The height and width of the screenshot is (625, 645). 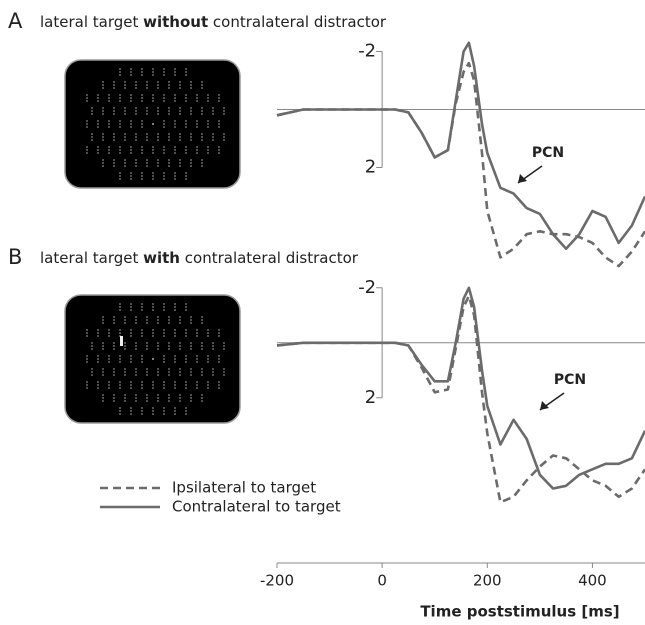 What do you see at coordinates (15, 257) in the screenshot?
I see `panel-letter: B` at bounding box center [15, 257].